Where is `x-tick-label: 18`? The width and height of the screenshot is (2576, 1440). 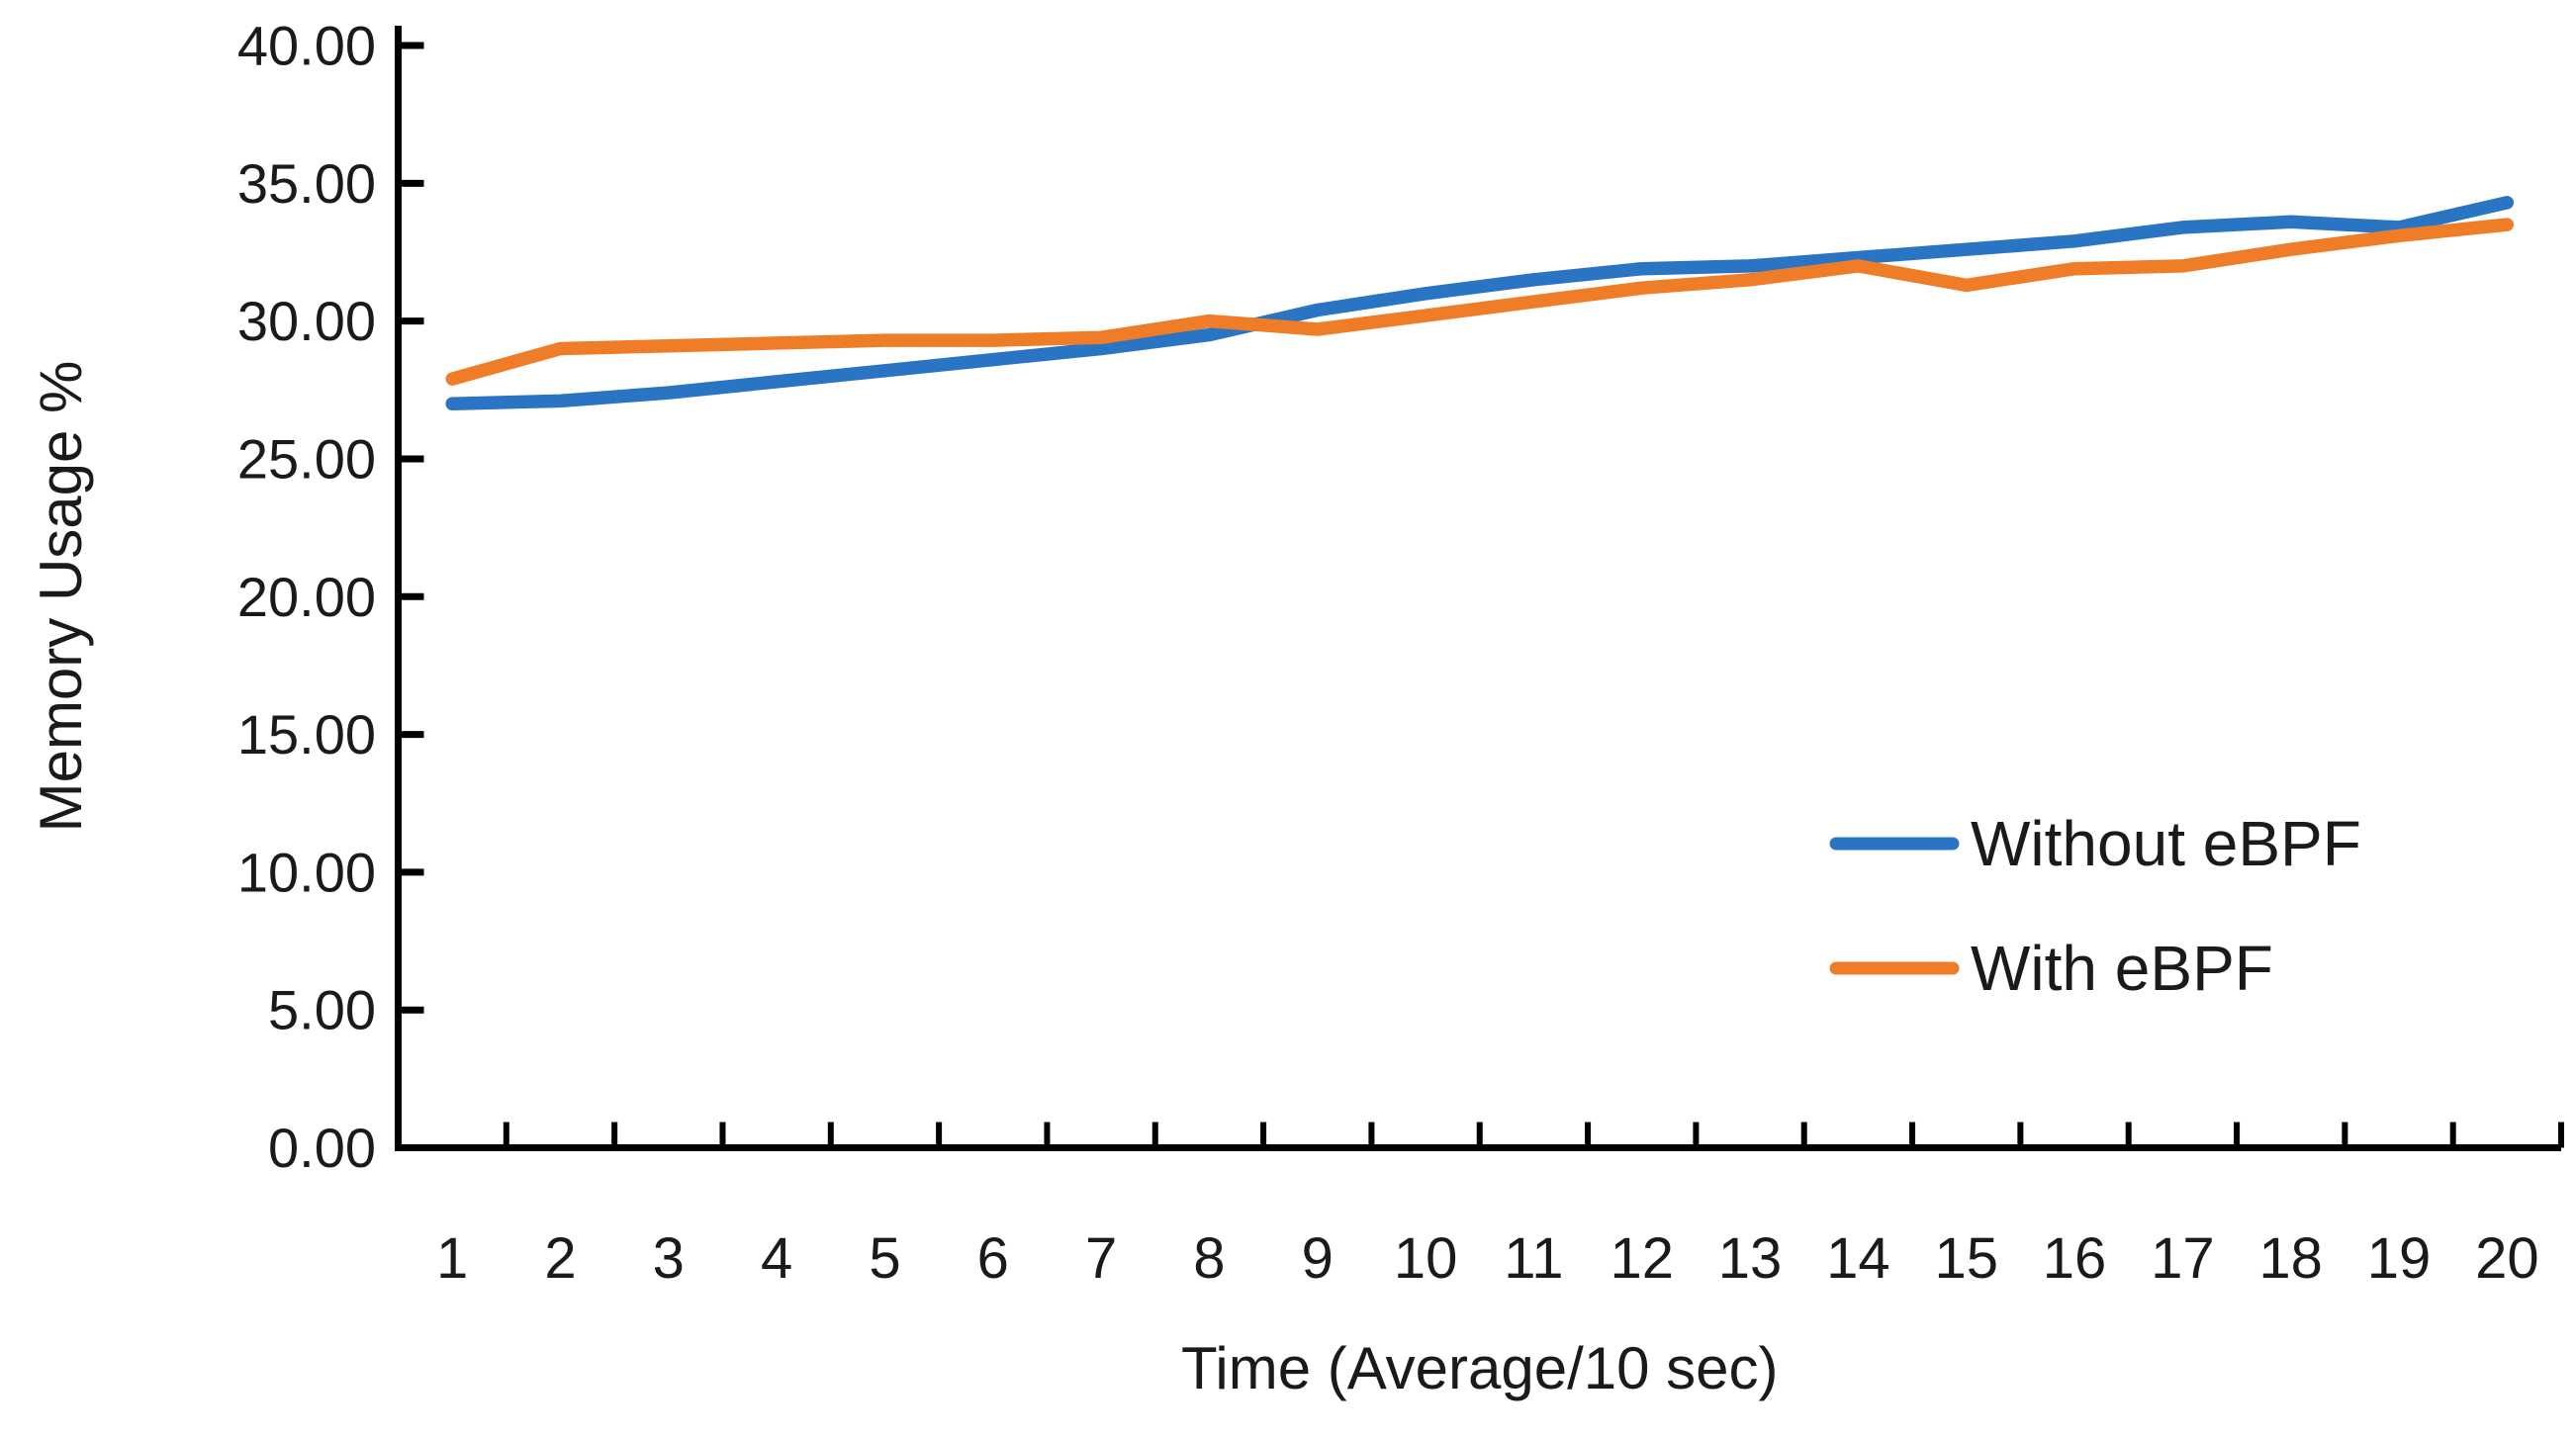
x-tick-label: 18 is located at coordinates (2290, 1258).